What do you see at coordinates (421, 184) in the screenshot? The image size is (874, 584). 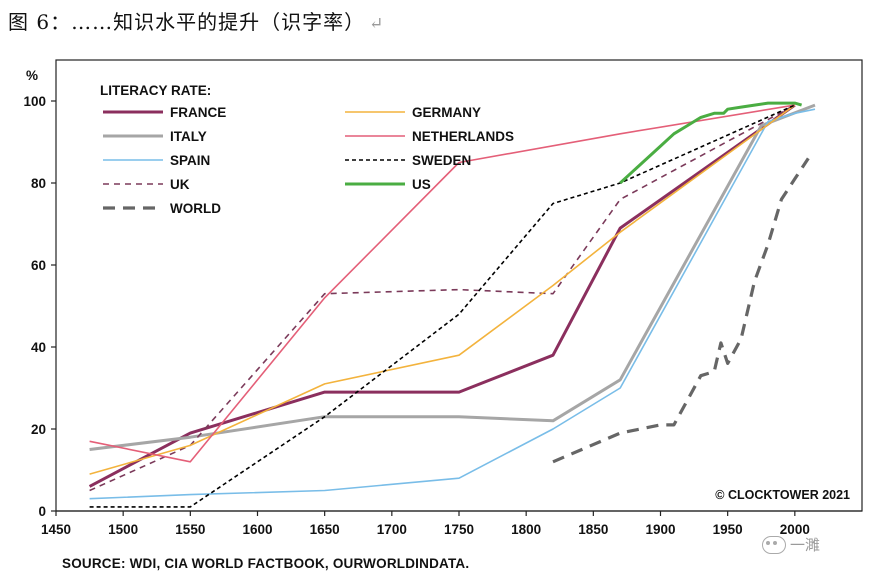 I see `legend-label-us: US` at bounding box center [421, 184].